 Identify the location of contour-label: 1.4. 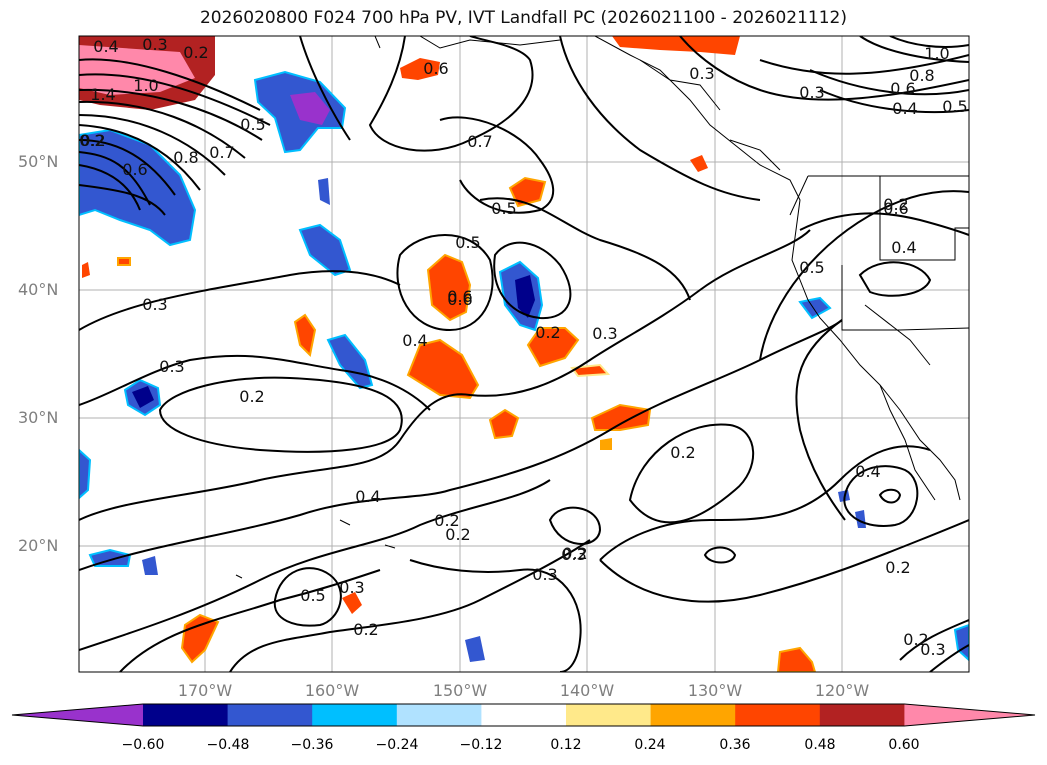
(102, 94).